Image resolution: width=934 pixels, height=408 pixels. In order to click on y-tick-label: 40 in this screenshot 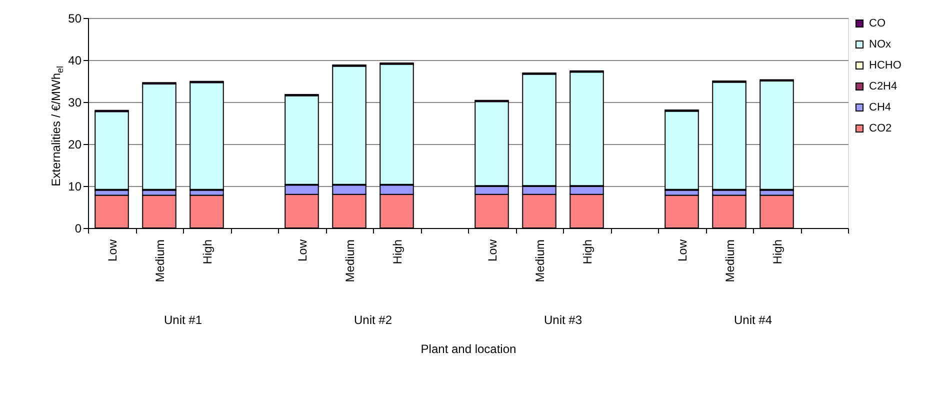, I will do `click(75, 61)`.